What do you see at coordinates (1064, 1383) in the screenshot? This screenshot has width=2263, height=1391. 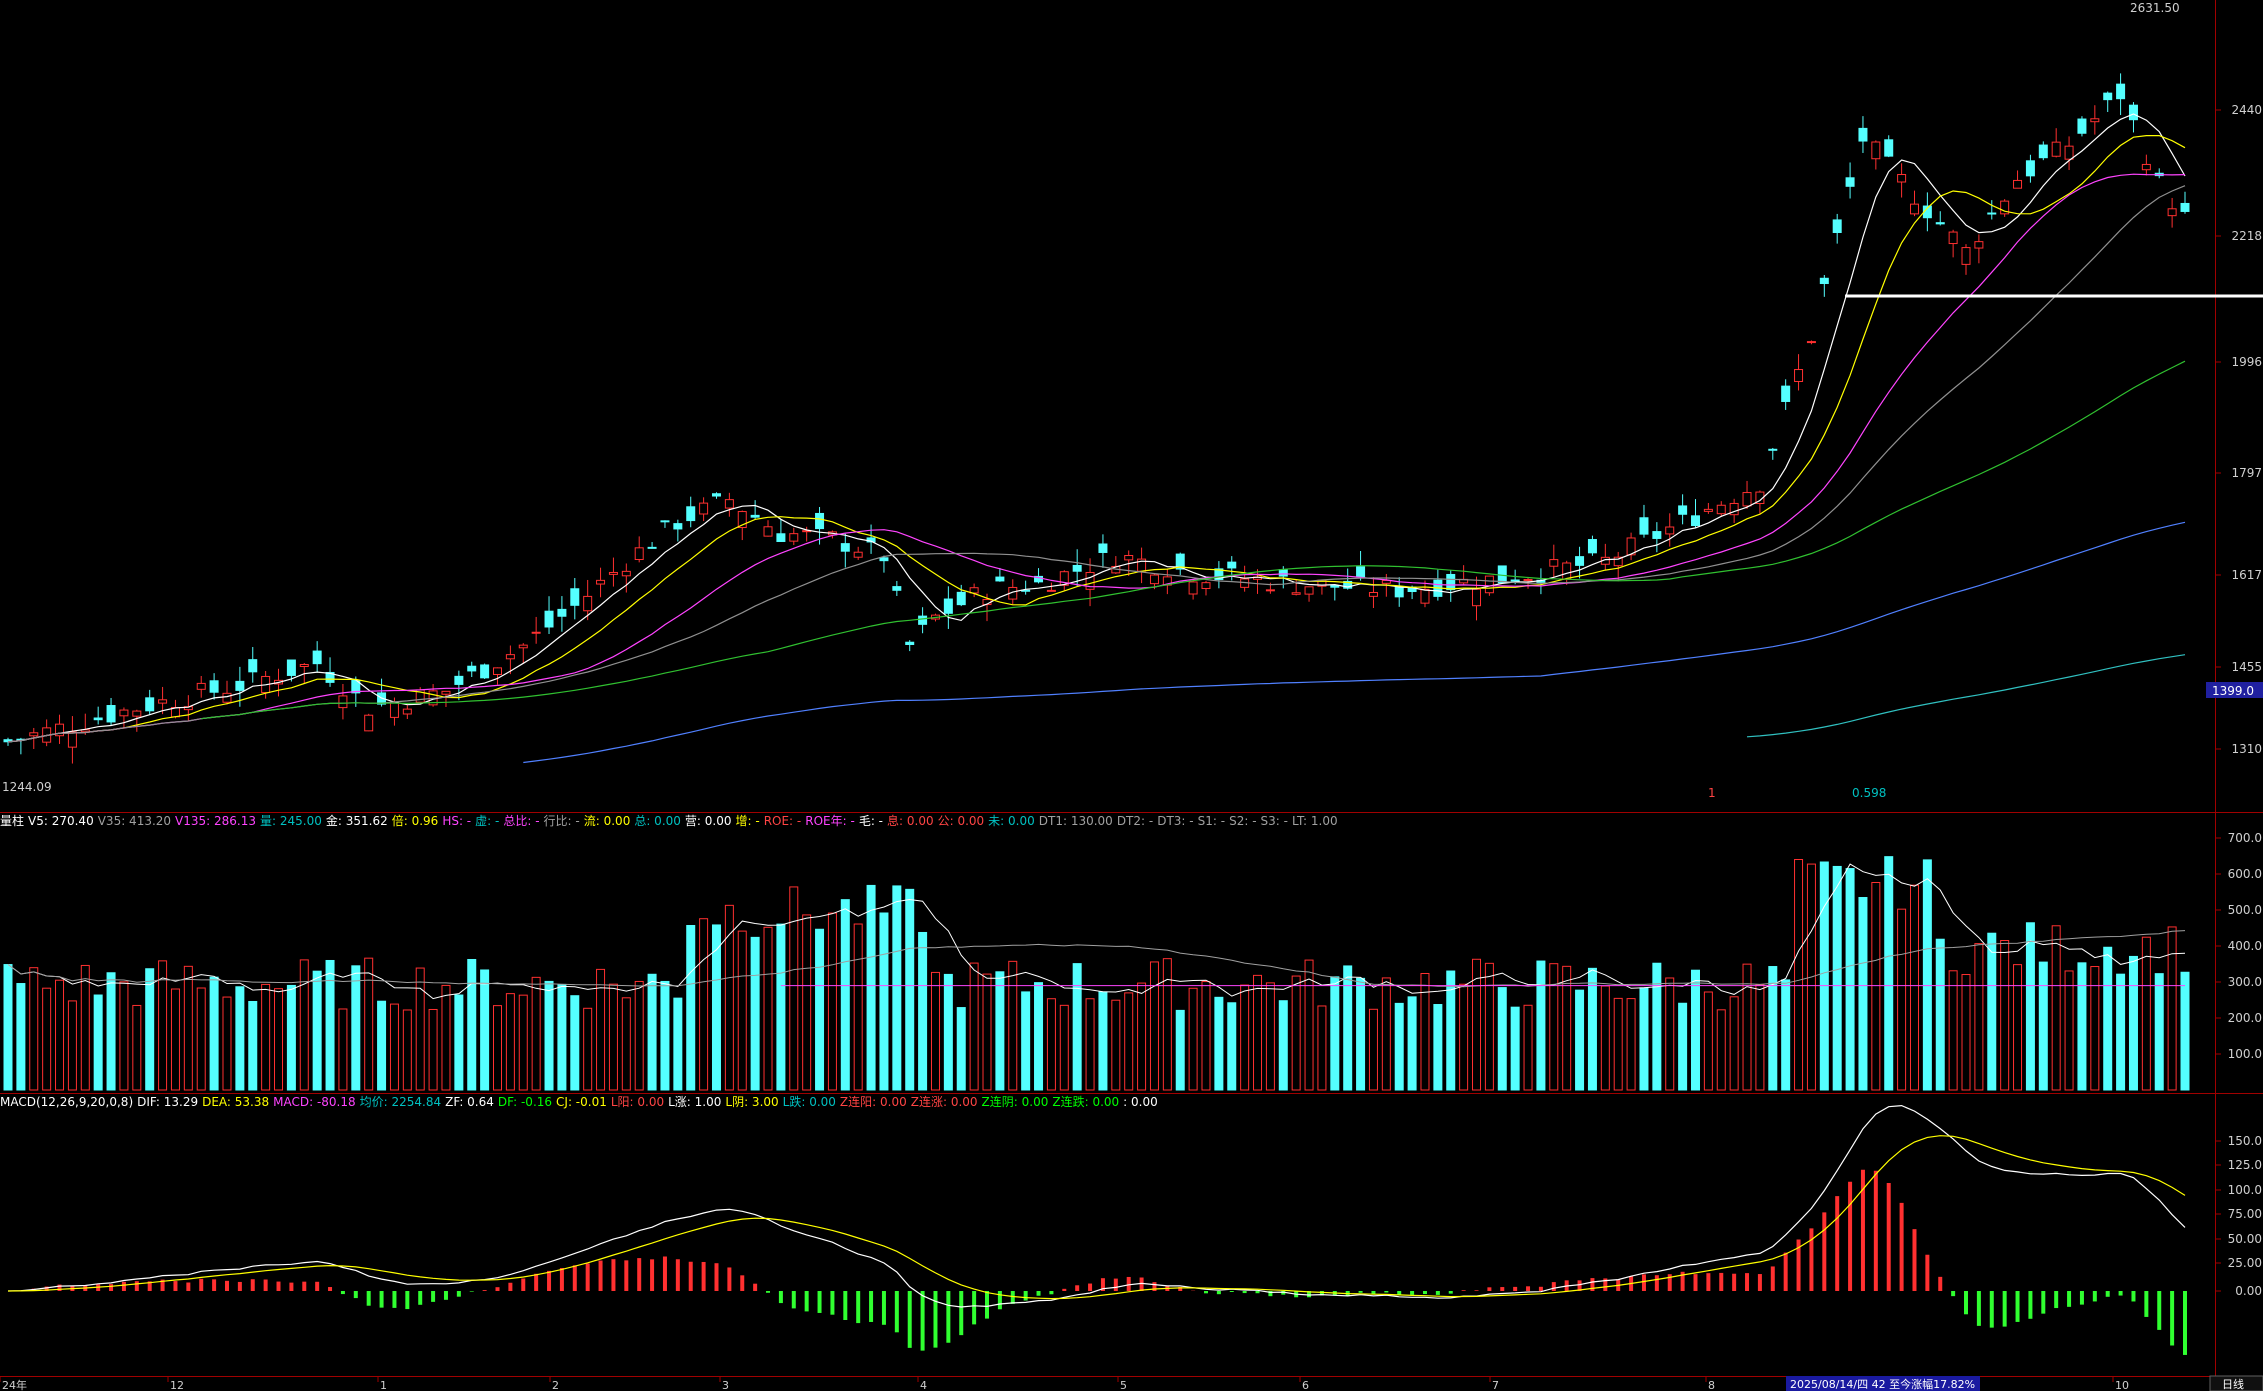 I see `date-axis: 24年1212345678910` at bounding box center [1064, 1383].